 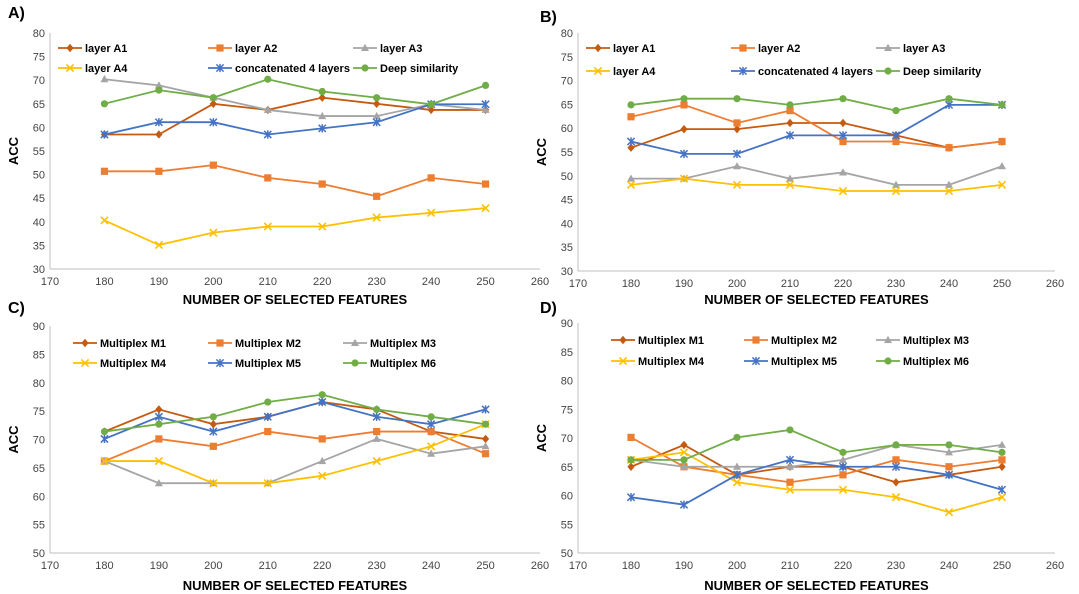 What do you see at coordinates (779, 49) in the screenshot?
I see `legend-label: layer A2` at bounding box center [779, 49].